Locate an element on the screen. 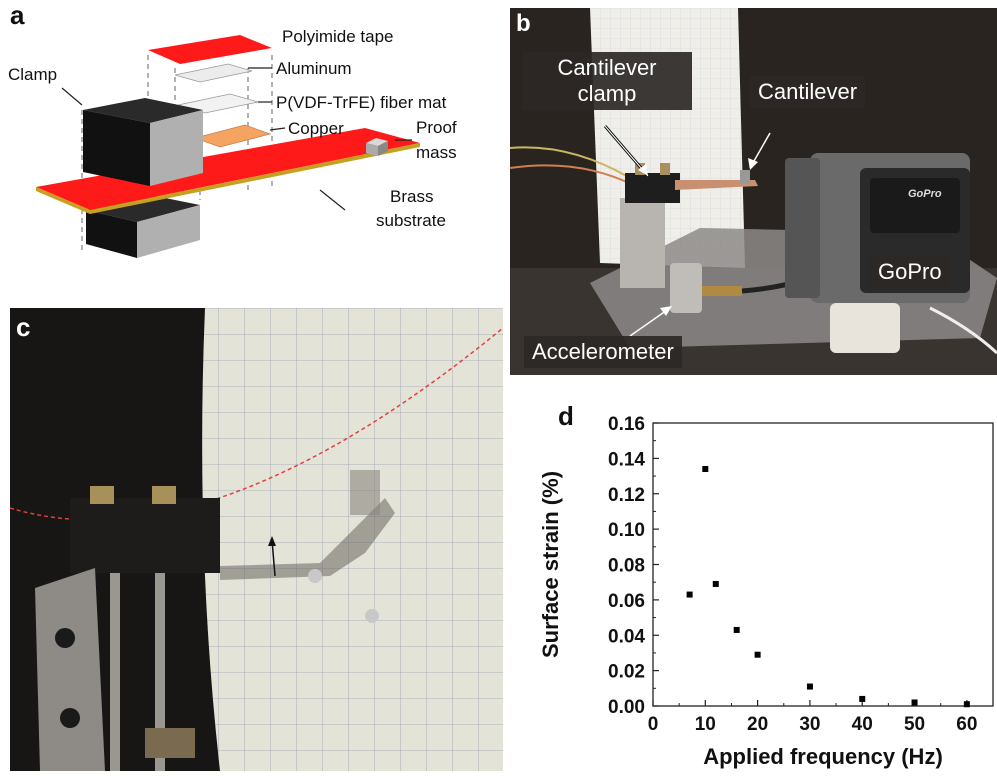 This screenshot has width=997, height=776. cantilever-motion is located at coordinates (307, 539).